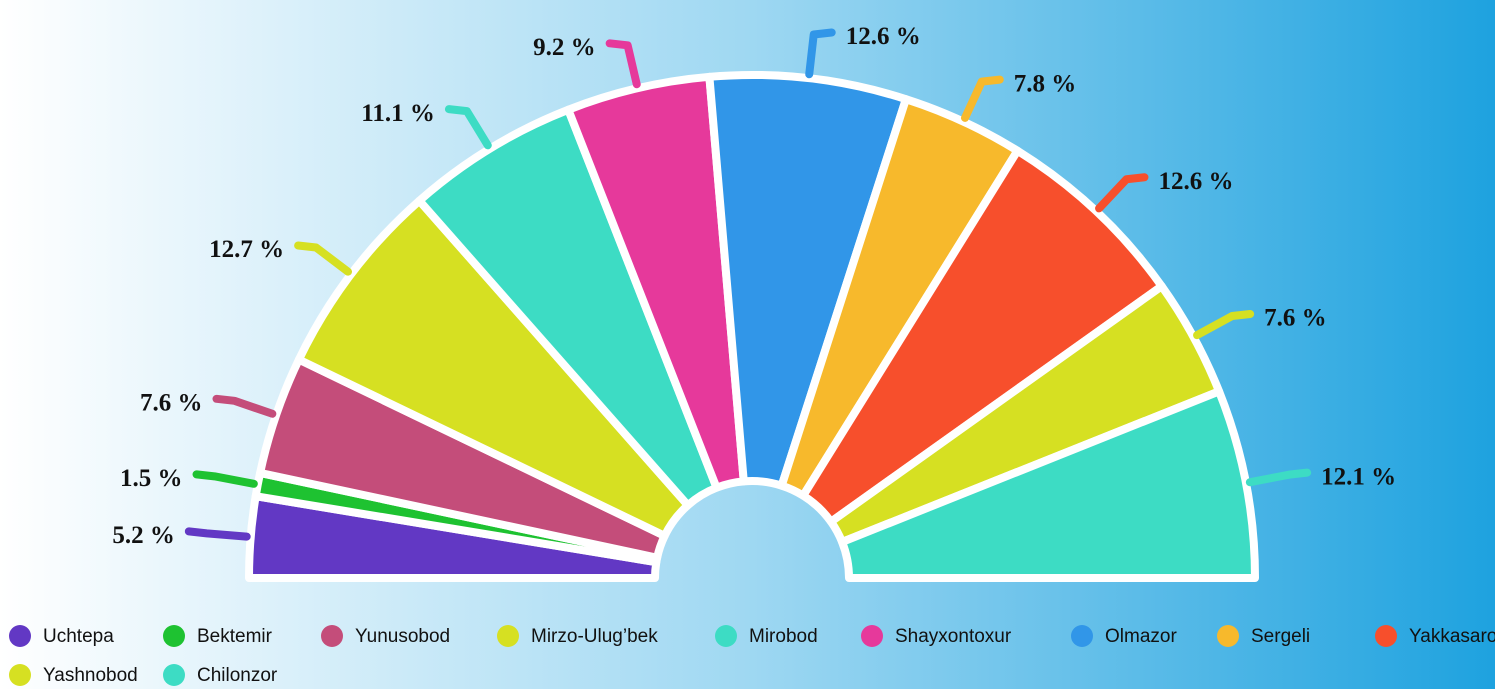 Image resolution: width=1495 pixels, height=689 pixels. I want to click on value-label: 12.1 %, so click(1358, 476).